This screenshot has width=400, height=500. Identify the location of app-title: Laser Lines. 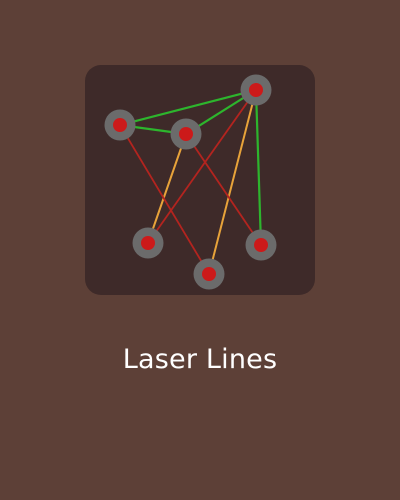
(200, 359).